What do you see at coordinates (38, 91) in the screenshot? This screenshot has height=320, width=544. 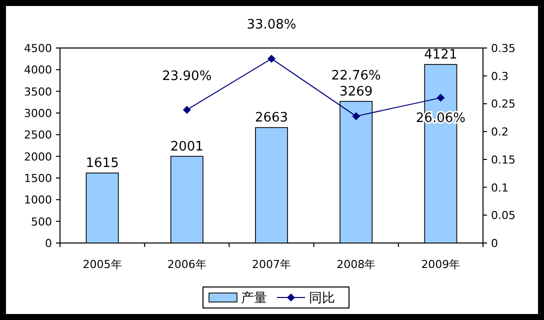 I see `y-tick-label: 3500` at bounding box center [38, 91].